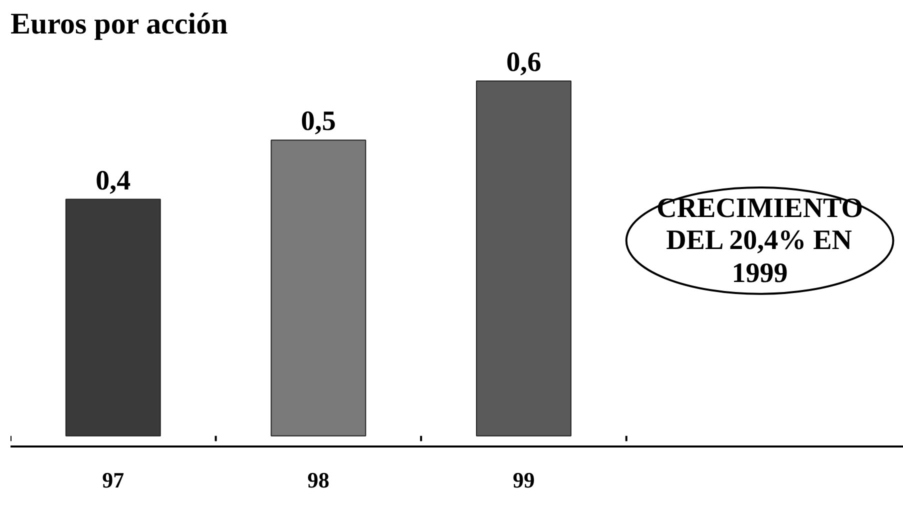 This screenshot has height=506, width=903. What do you see at coordinates (760, 241) in the screenshot?
I see `text: CRECIMIENTO DEL 20,4% EN 1999` at bounding box center [760, 241].